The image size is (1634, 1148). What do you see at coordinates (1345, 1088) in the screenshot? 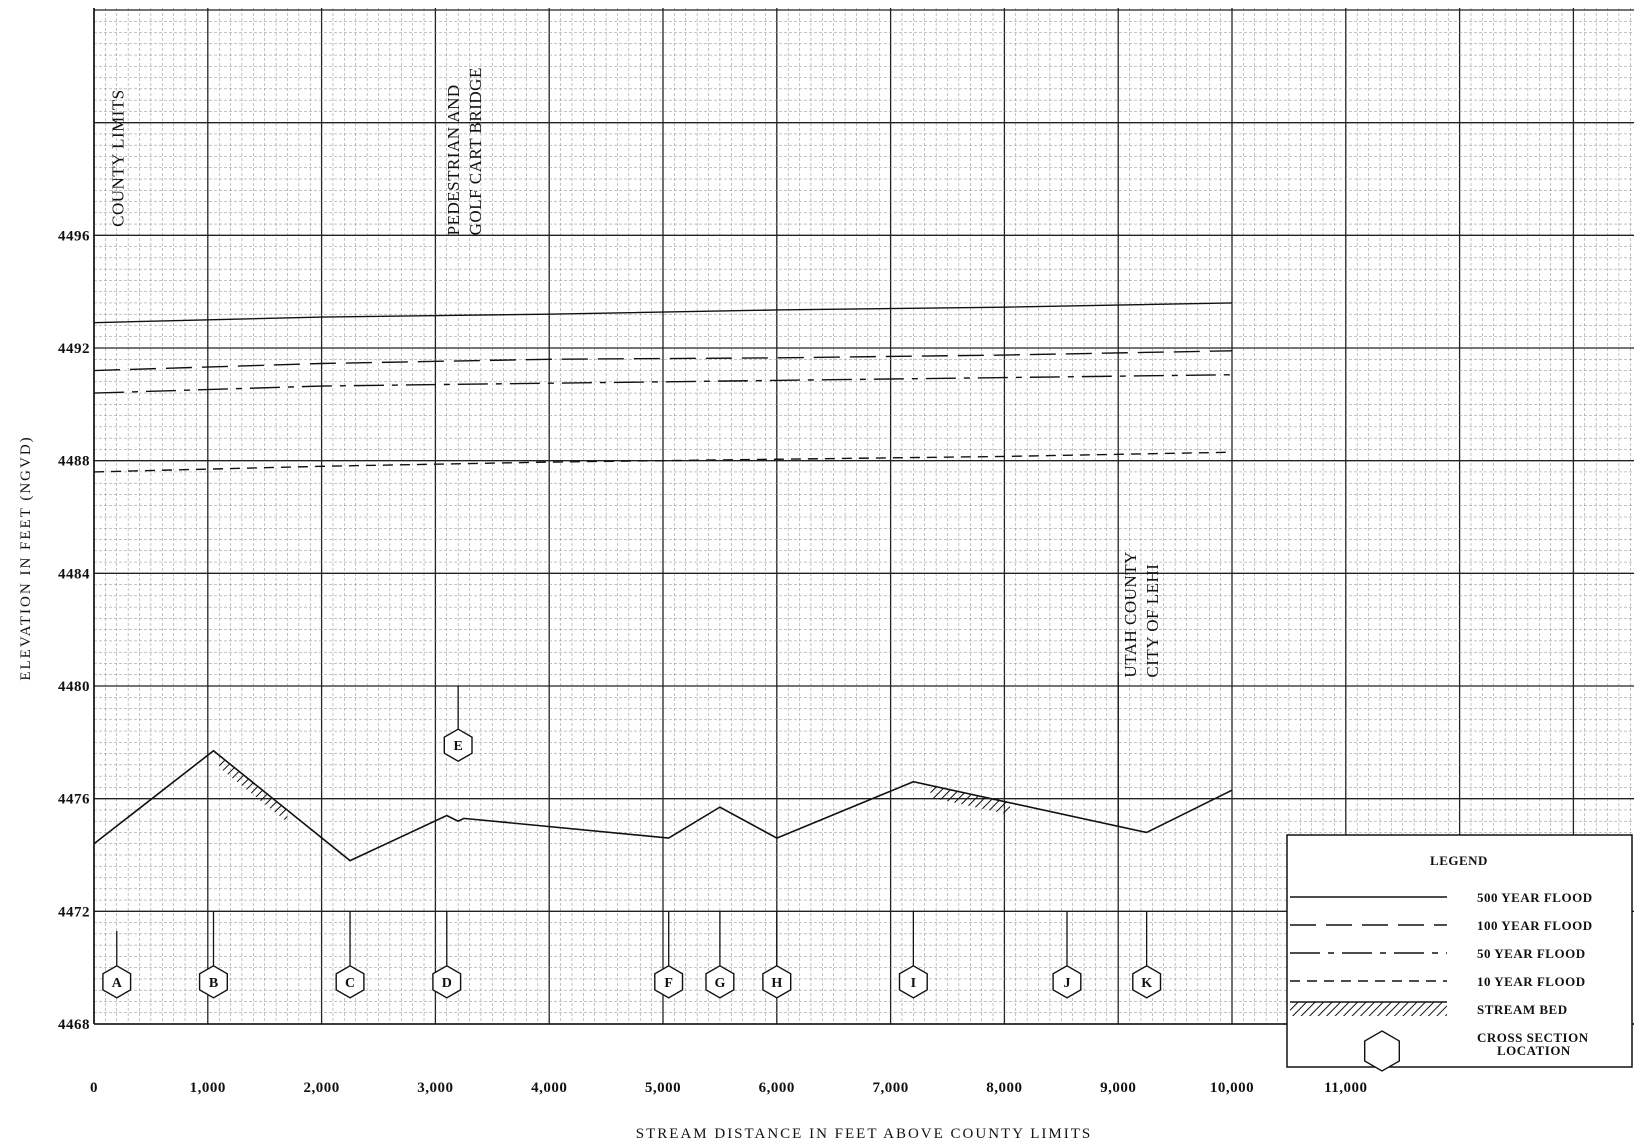
I see `x-tick-label: 11,000` at bounding box center [1345, 1088].